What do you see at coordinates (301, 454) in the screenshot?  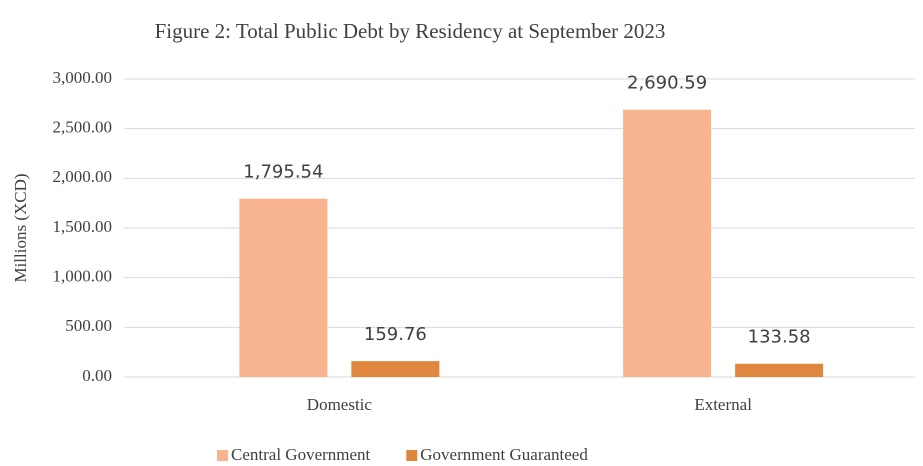 I see `legend-label: Central Government` at bounding box center [301, 454].